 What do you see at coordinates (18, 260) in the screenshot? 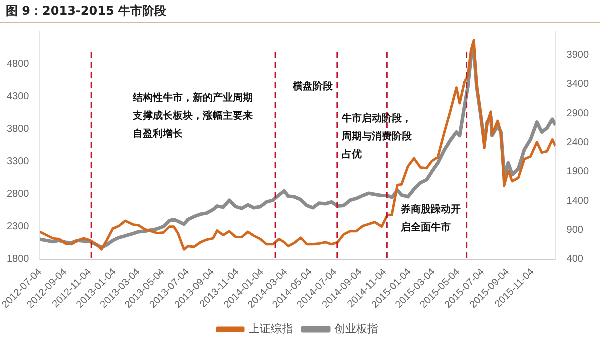
I see `y-tick-label: 1800` at bounding box center [18, 260].